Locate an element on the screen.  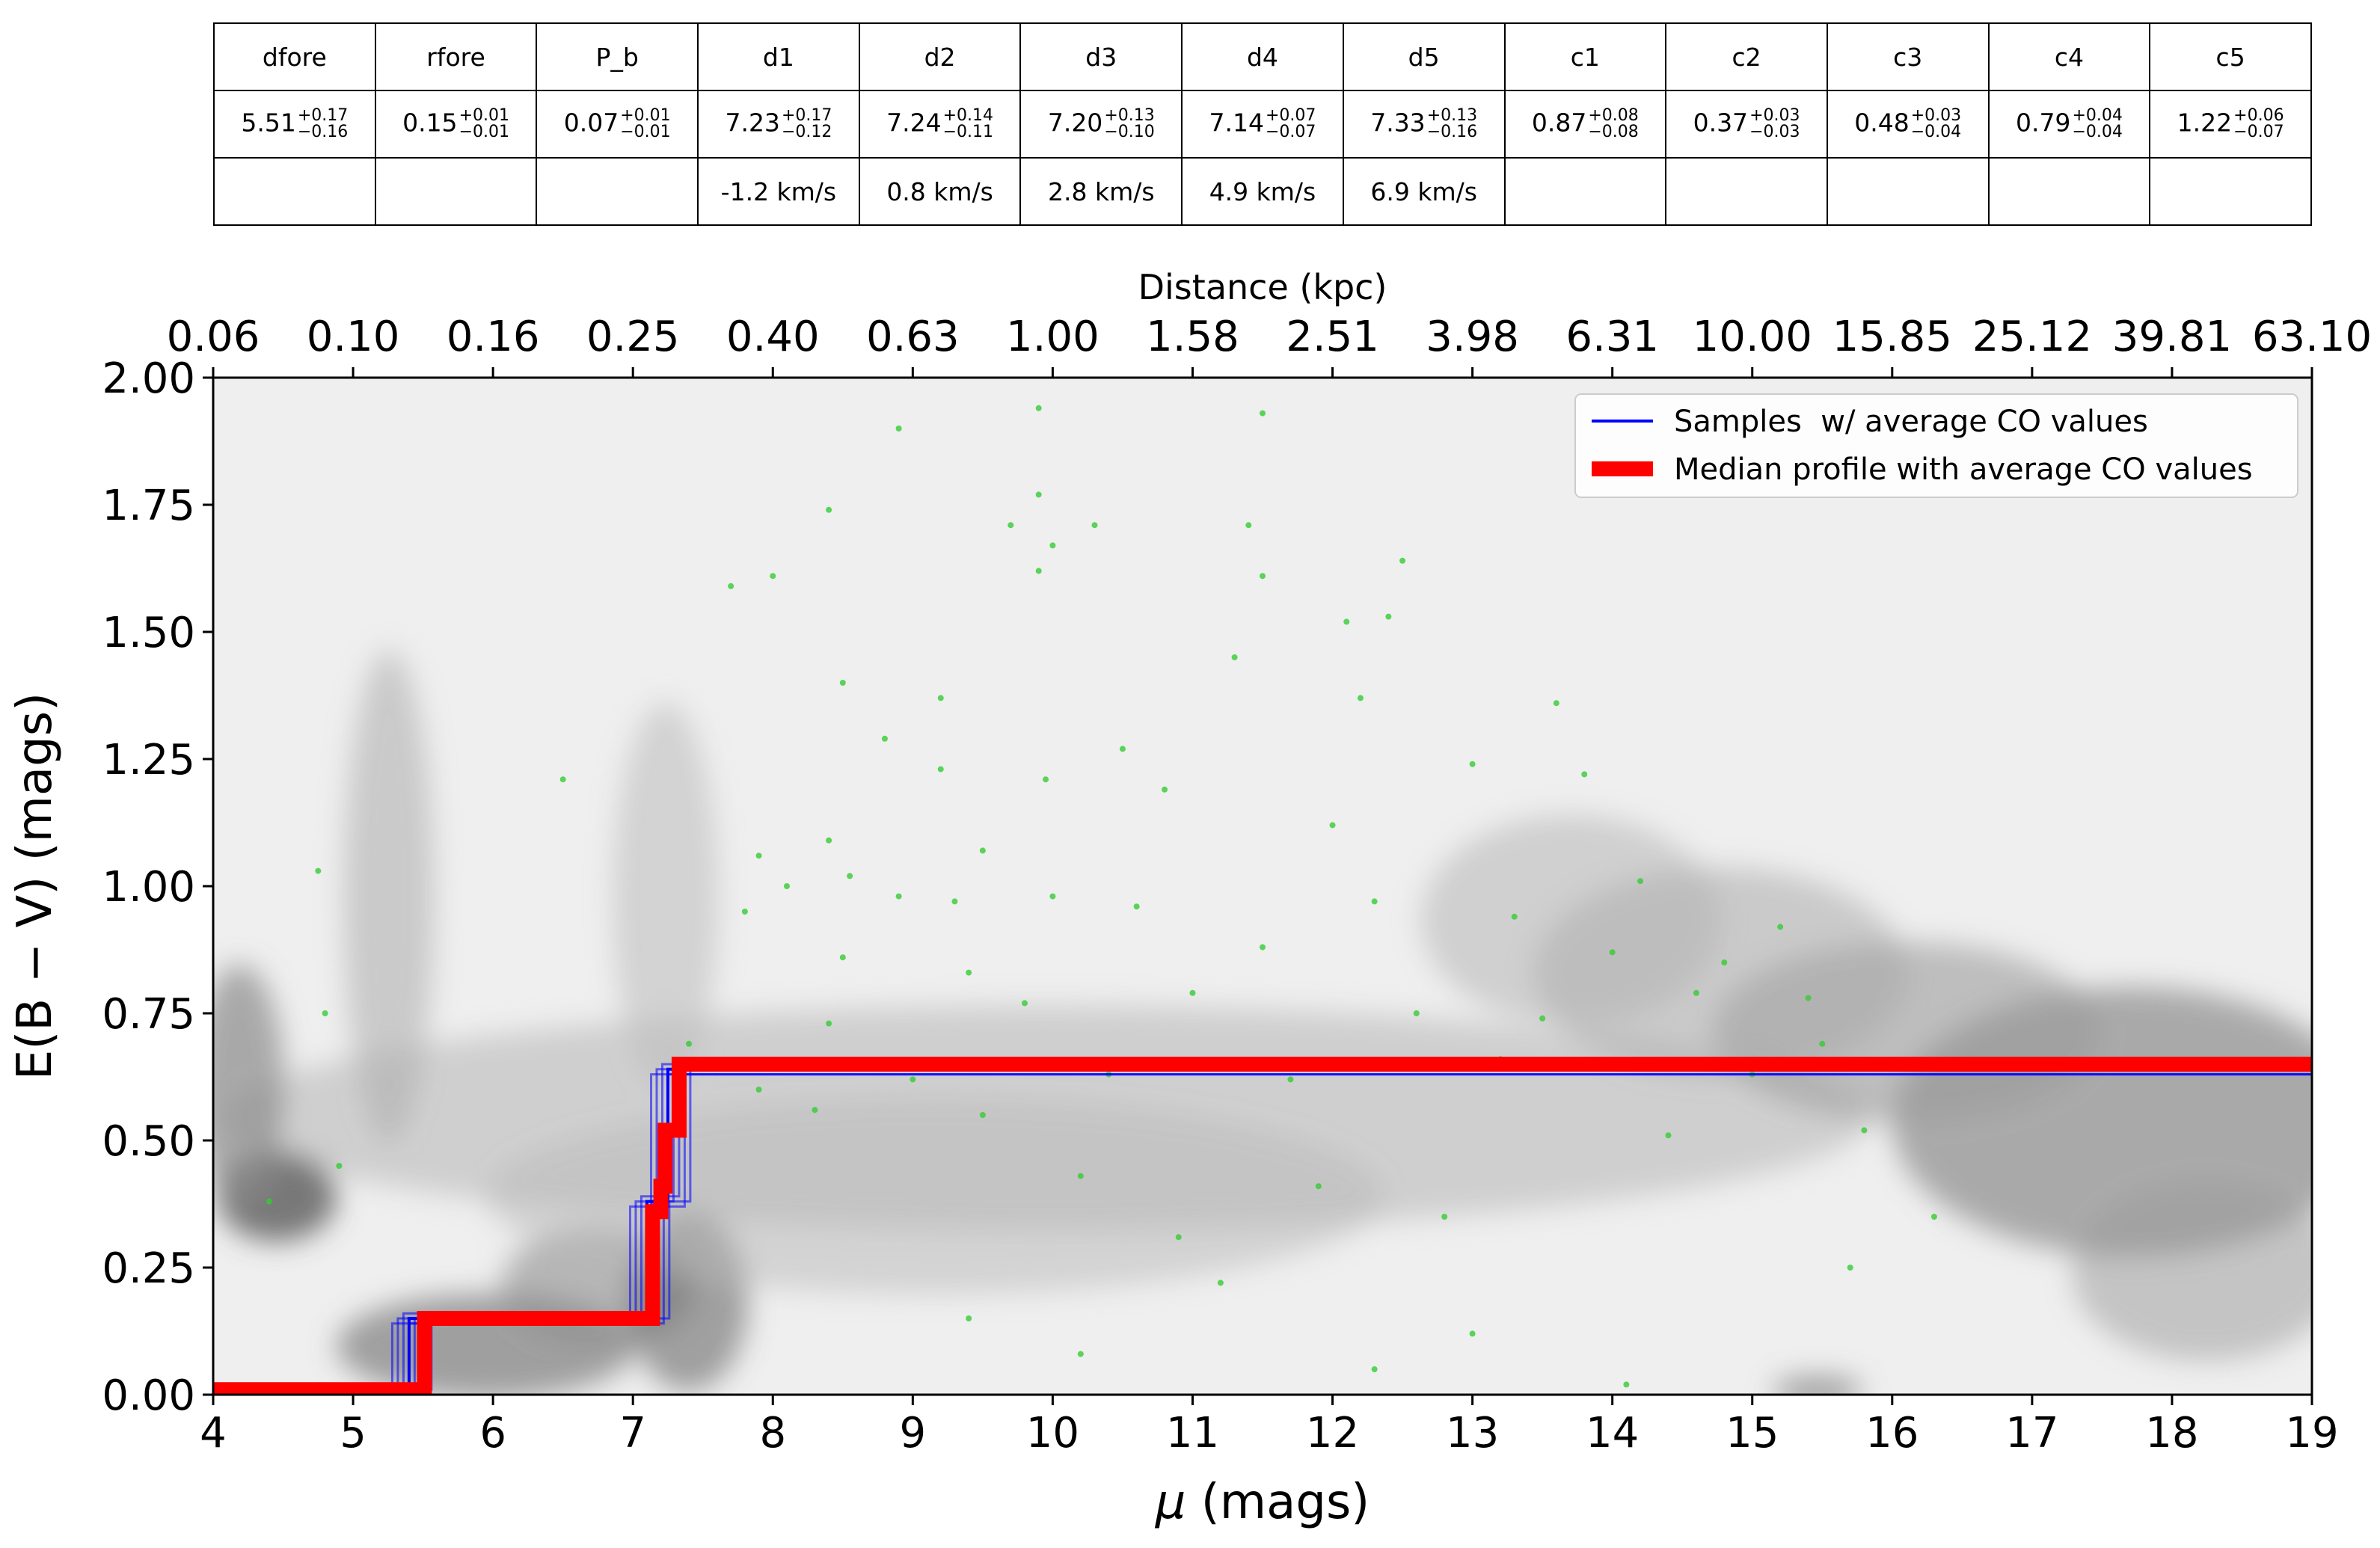
param-value-minus: −0.01 is located at coordinates (483, 132).